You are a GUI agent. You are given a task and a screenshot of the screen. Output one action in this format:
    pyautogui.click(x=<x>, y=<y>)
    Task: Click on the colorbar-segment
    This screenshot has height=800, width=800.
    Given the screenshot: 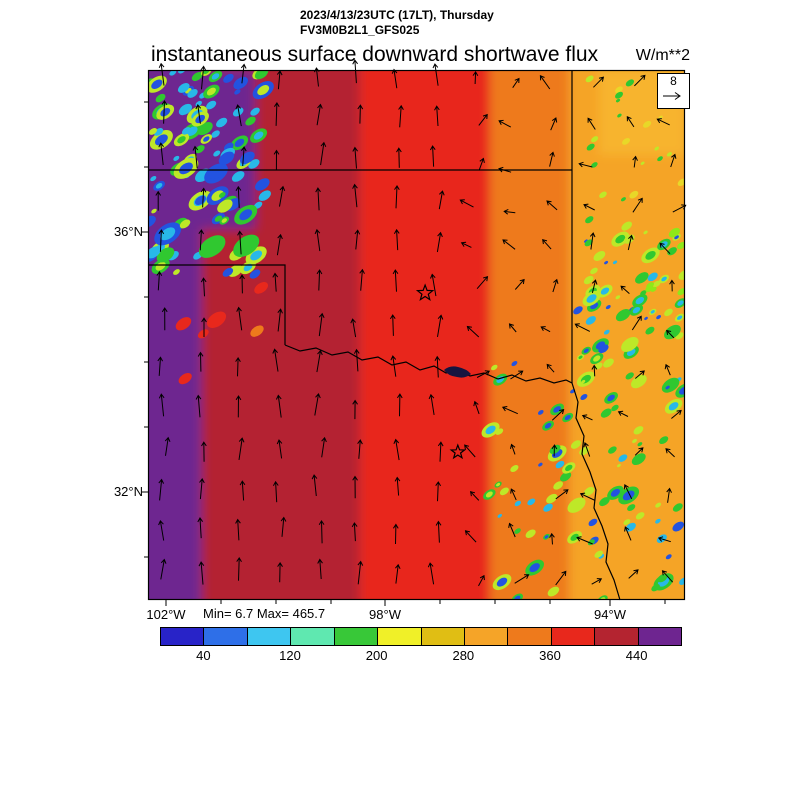 What is the action you would take?
    pyautogui.click(x=400, y=636)
    